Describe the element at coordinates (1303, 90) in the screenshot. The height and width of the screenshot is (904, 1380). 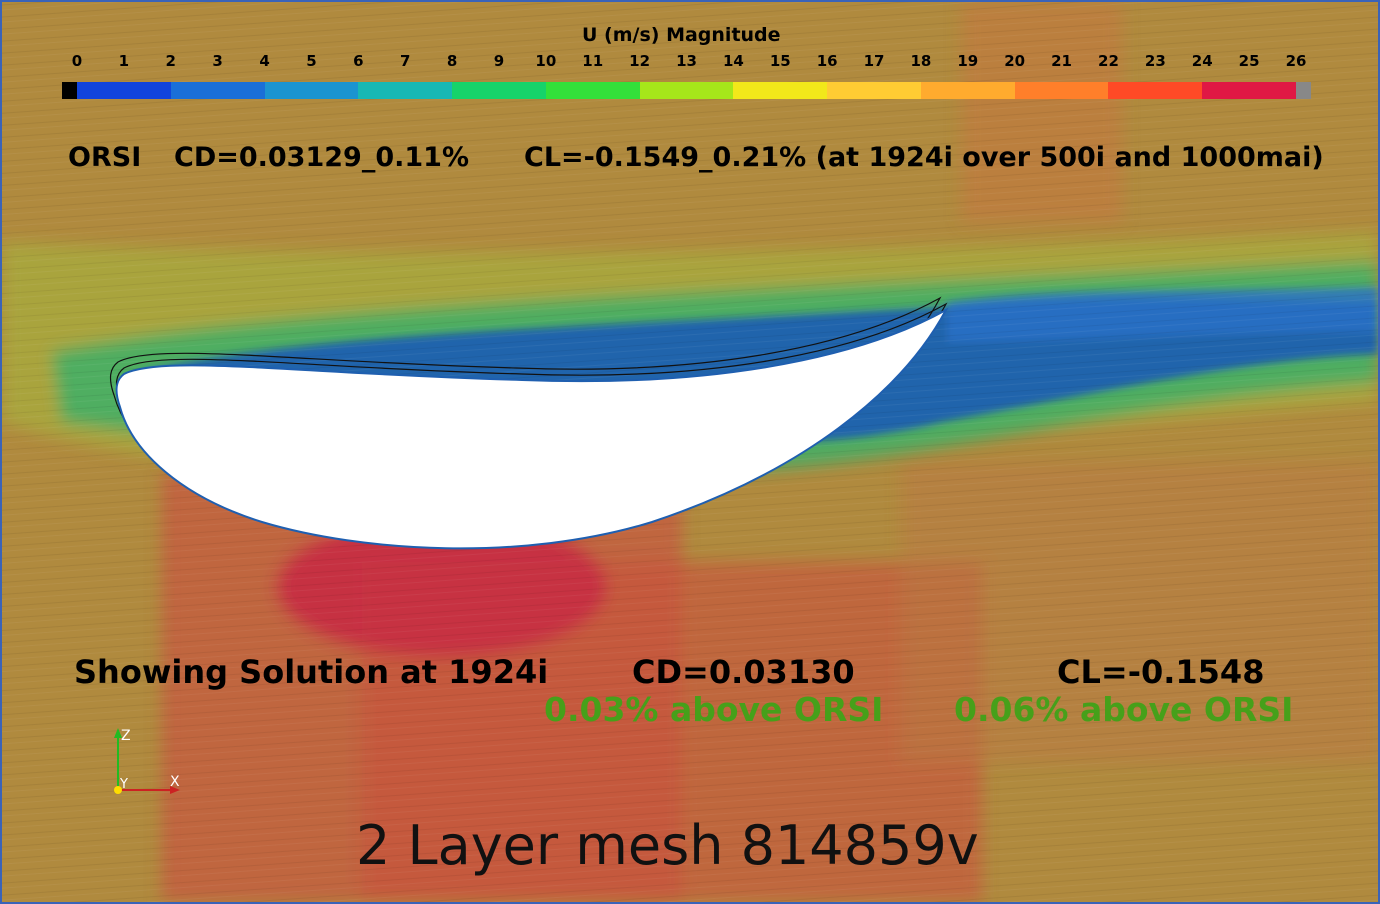
I see `colorbar-above-range` at that location.